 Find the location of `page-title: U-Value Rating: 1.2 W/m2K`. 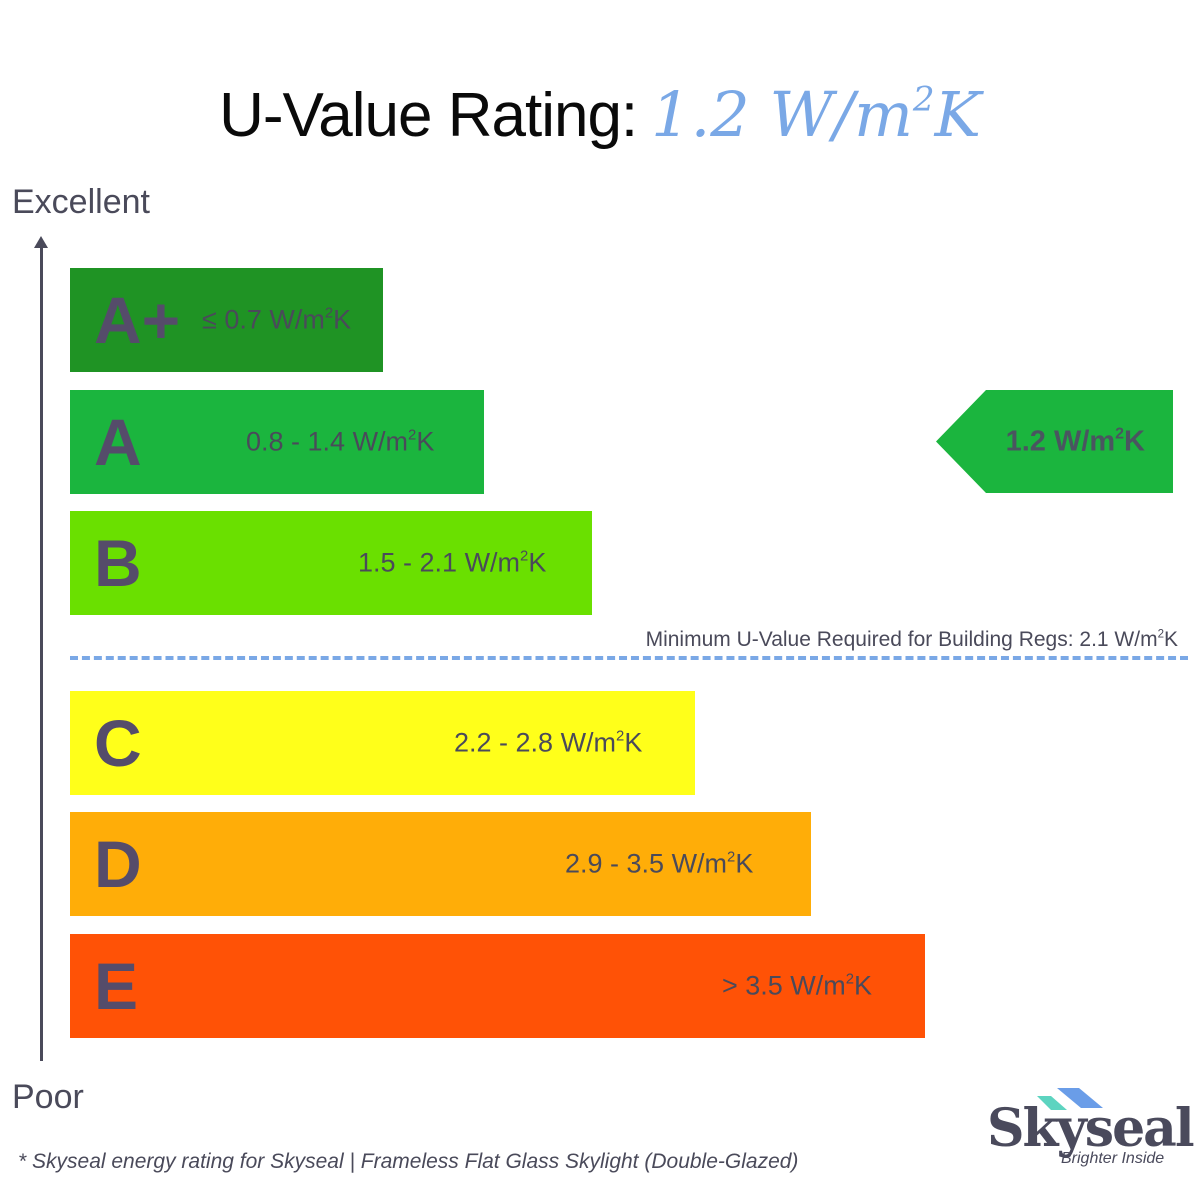

page-title: U-Value Rating: 1.2 W/m2K is located at coordinates (600, 114).